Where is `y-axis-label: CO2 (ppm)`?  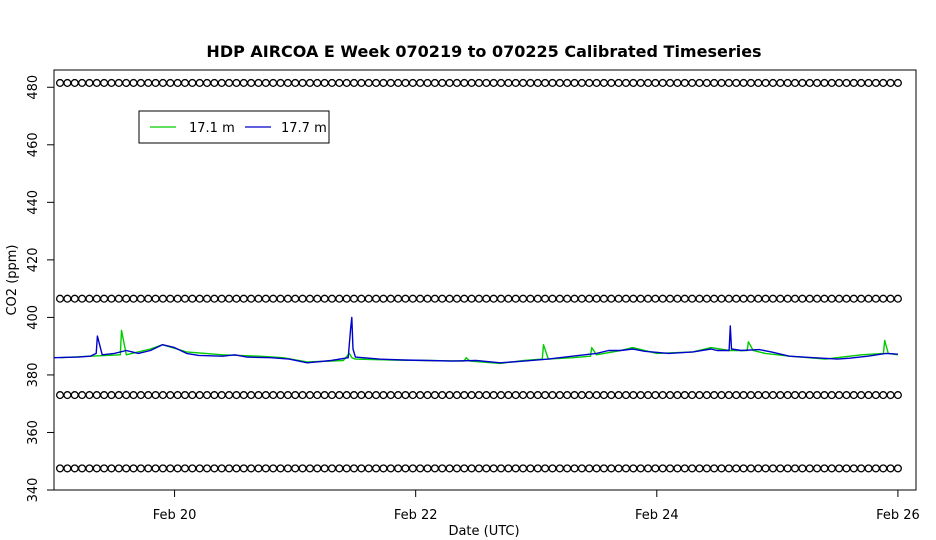 y-axis-label: CO2 (ppm) is located at coordinates (12, 279).